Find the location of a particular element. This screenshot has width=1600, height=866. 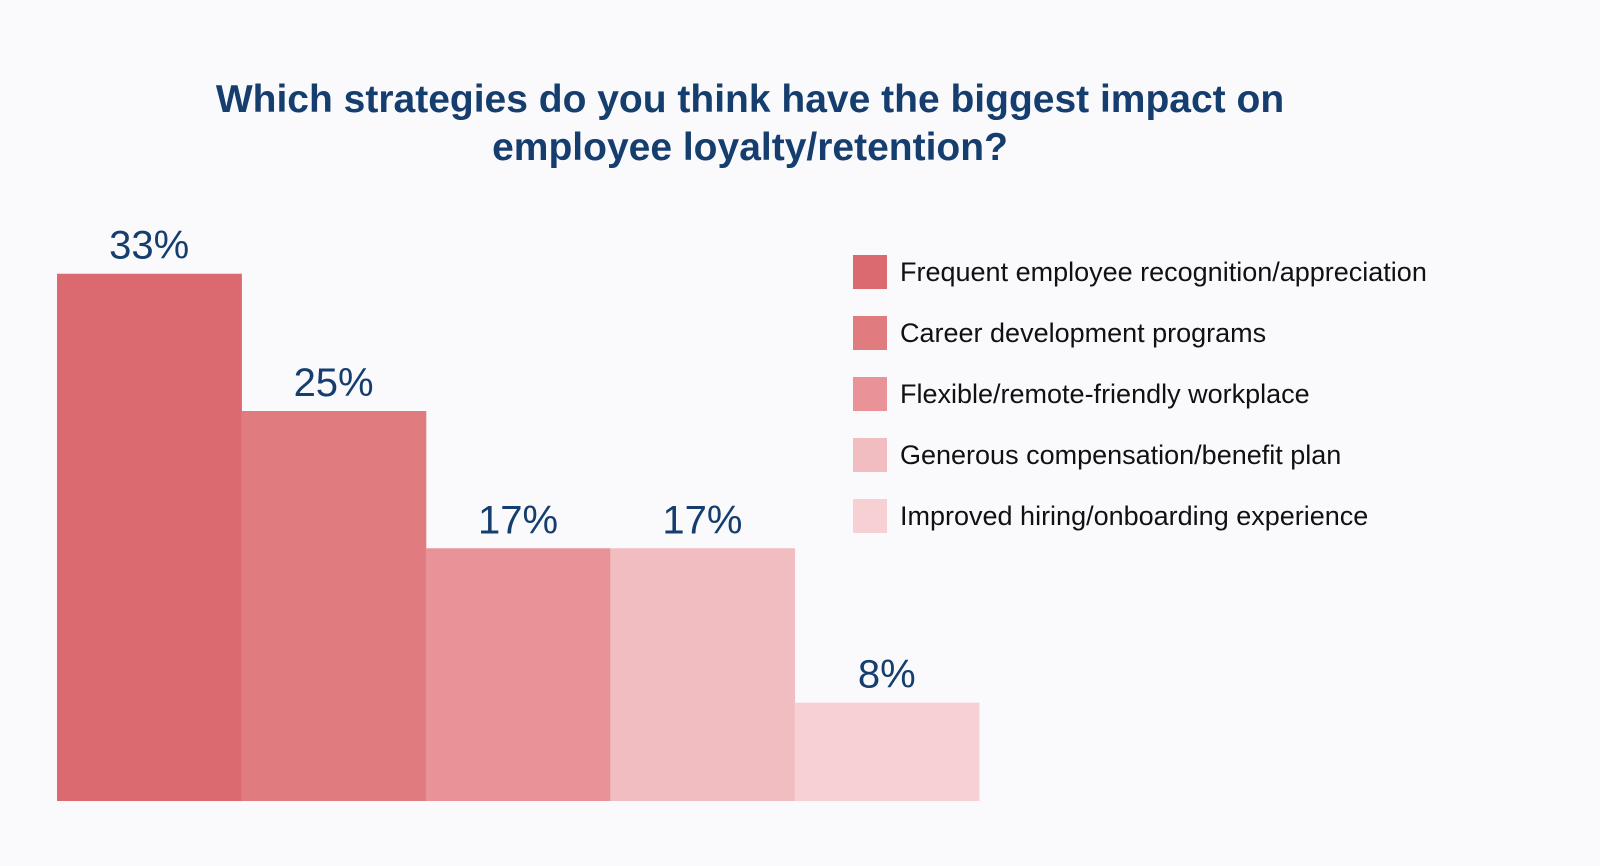

legend-item: Career development programs is located at coordinates (1140, 333).